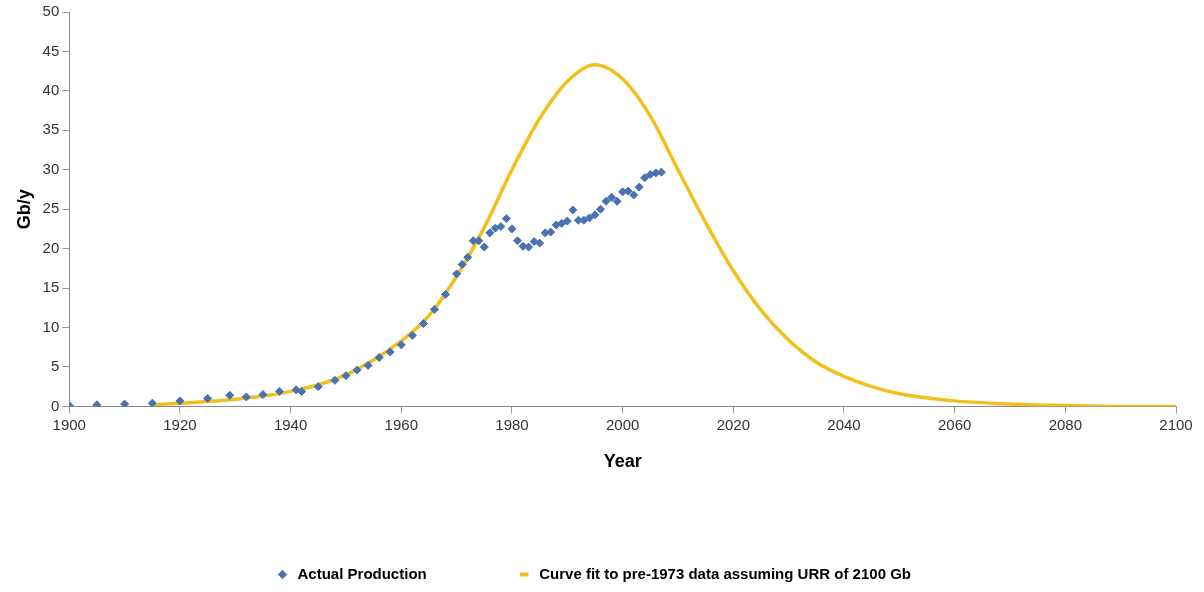  Describe the element at coordinates (290, 424) in the screenshot. I see `x-tick-label: 1940` at that location.